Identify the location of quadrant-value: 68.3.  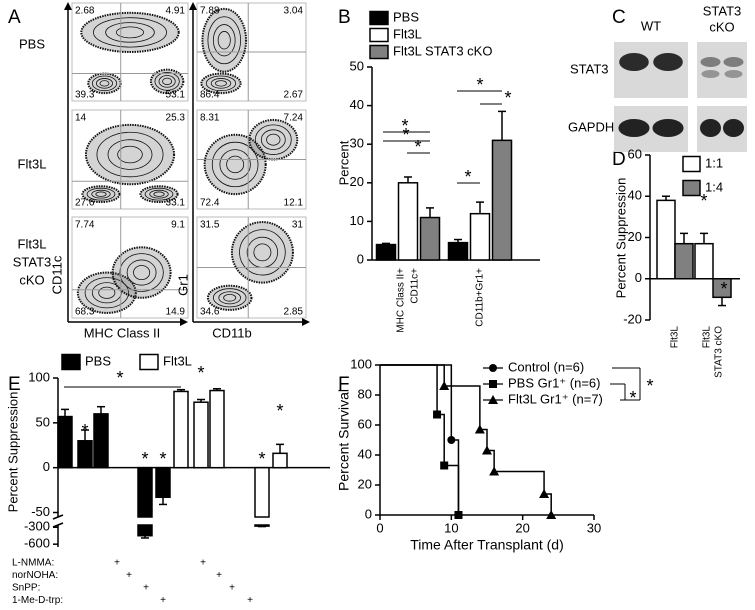
(85, 312).